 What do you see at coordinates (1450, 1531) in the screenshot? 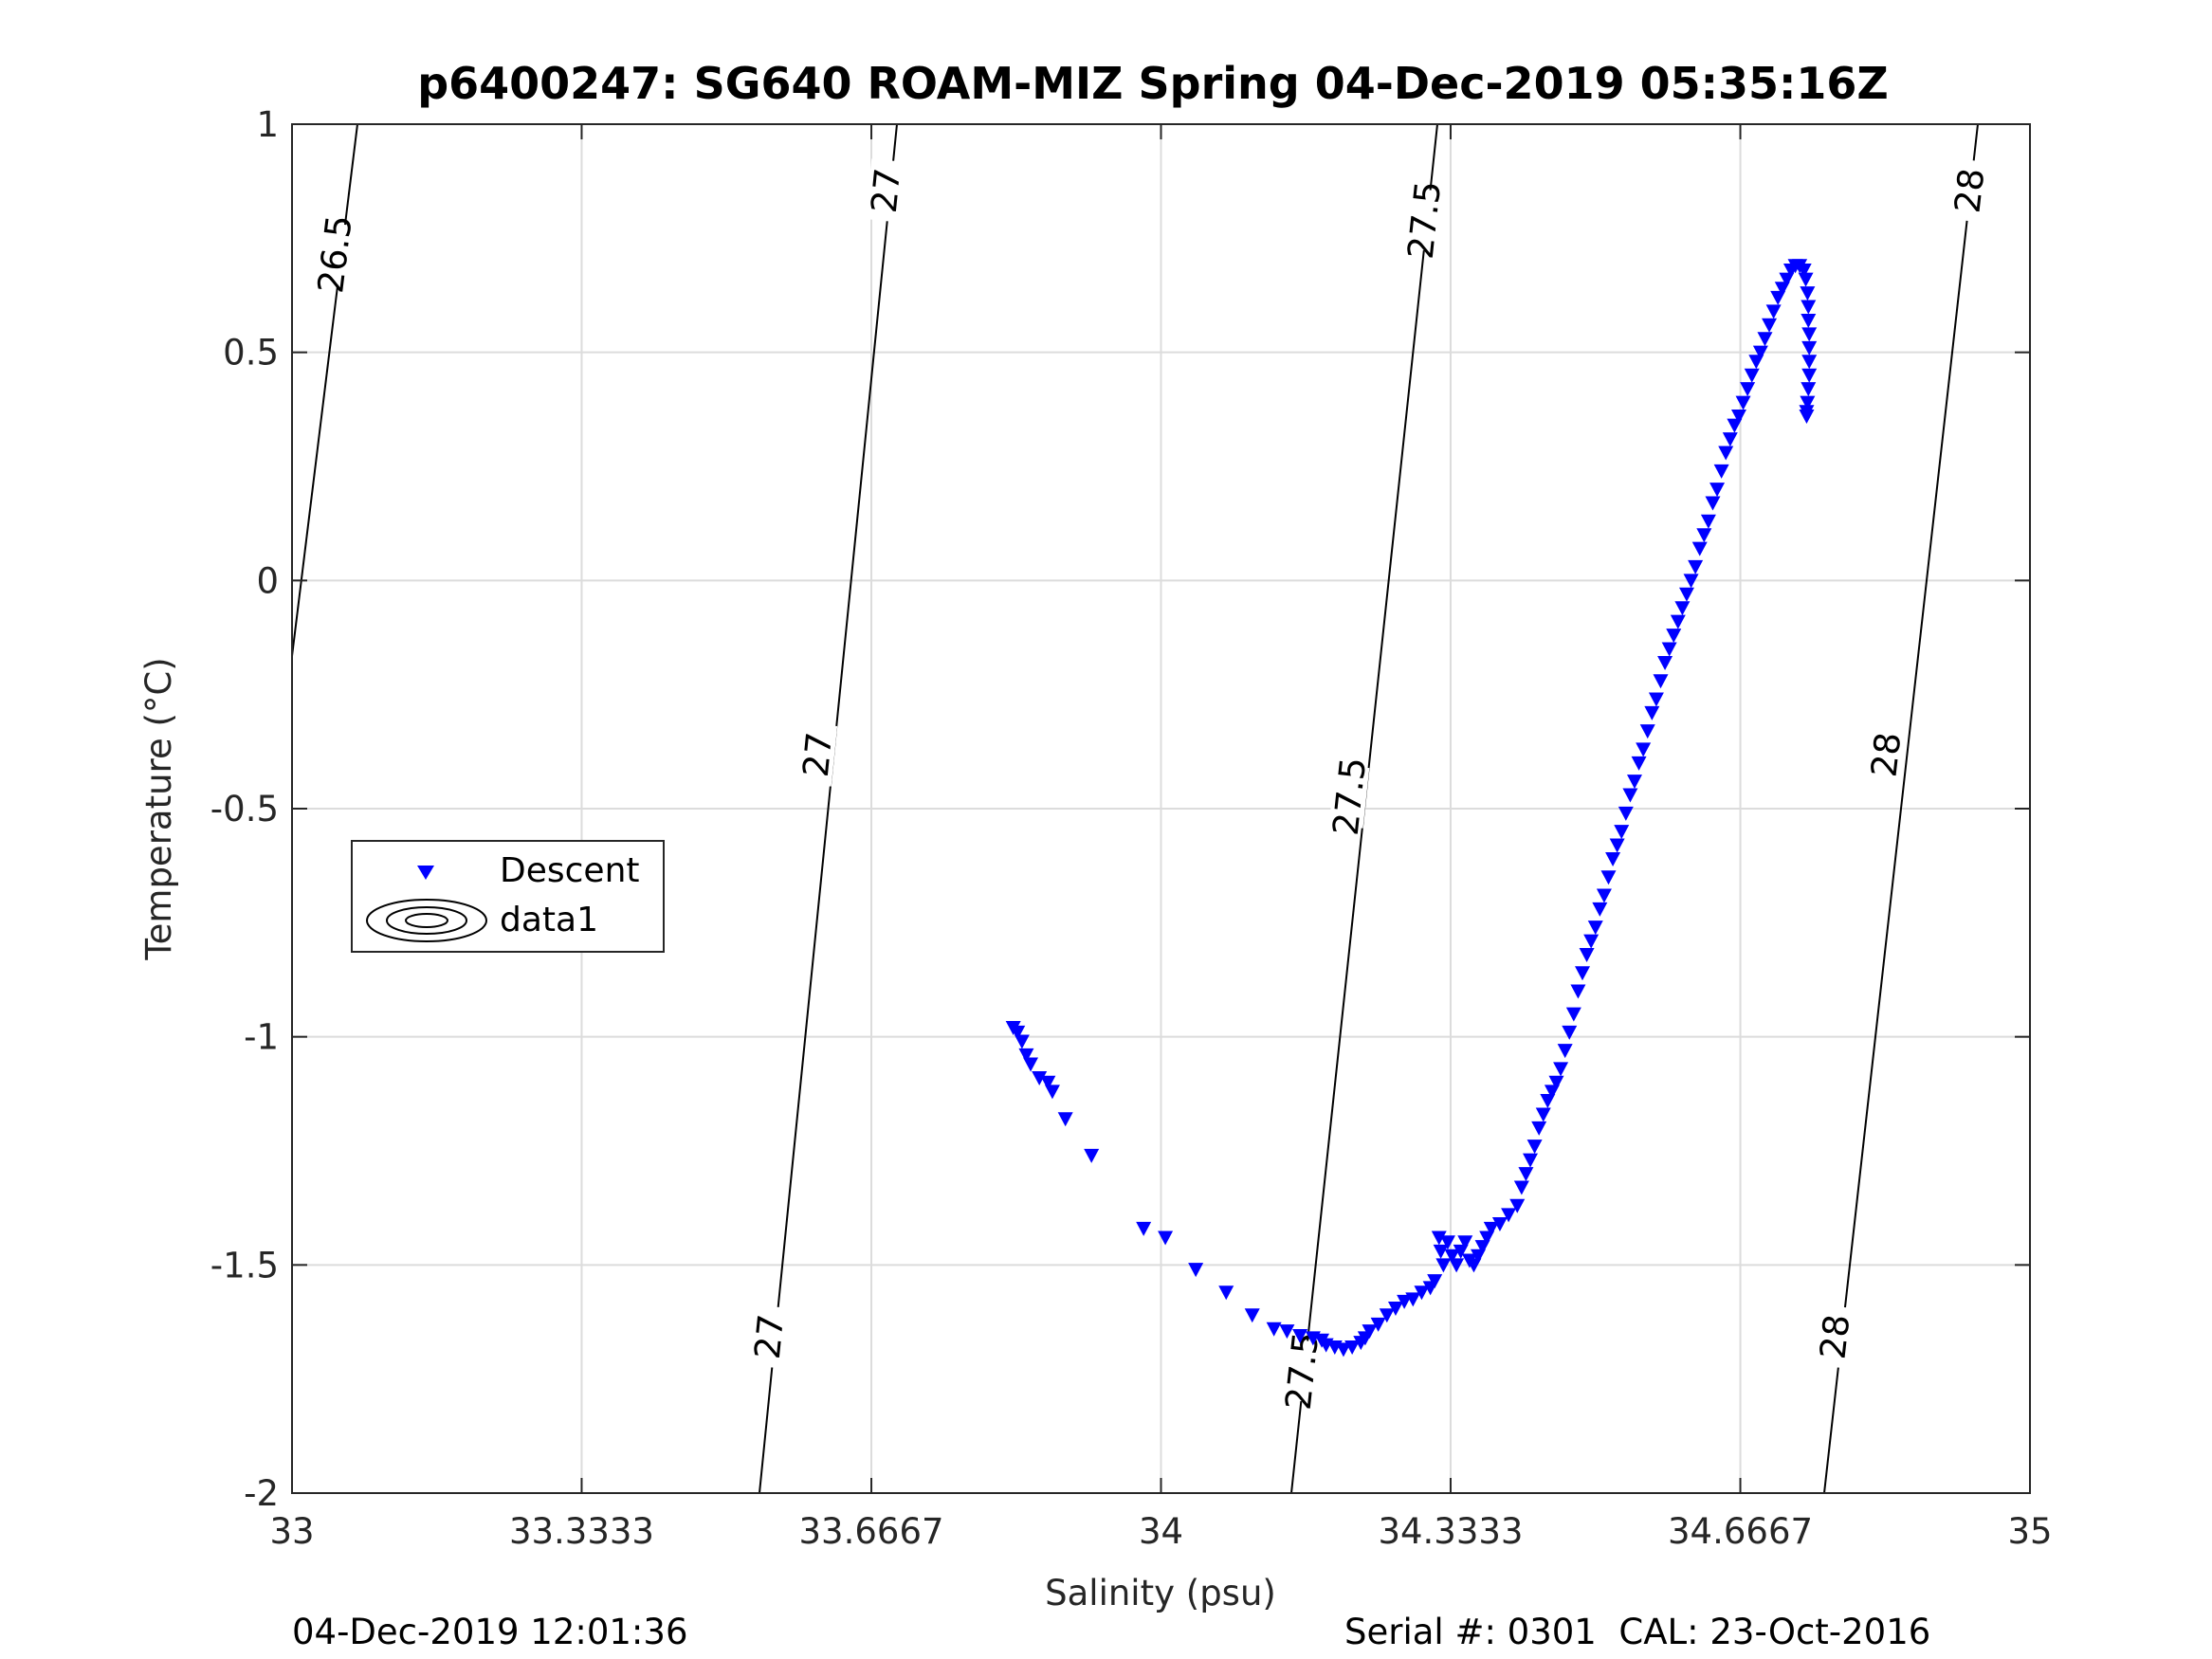
I see `x-tick-label: 34.3333` at bounding box center [1450, 1531].